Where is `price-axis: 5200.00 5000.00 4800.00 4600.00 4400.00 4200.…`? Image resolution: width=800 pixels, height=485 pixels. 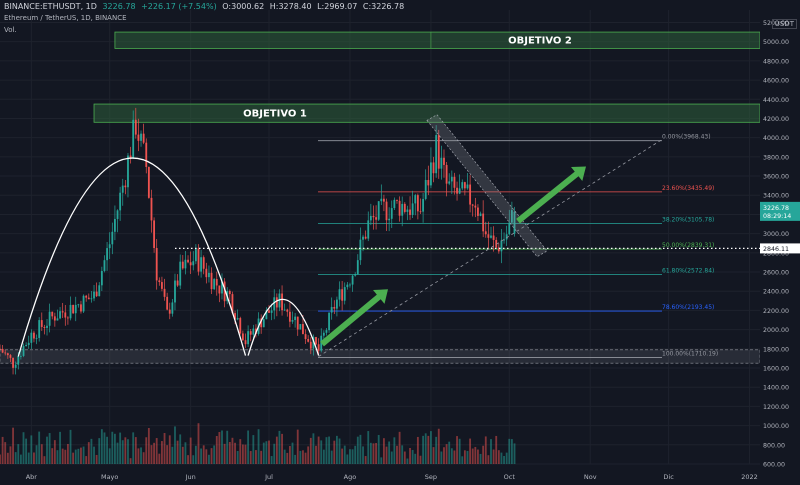
price-axis: 5200.00 5000.00 4800.00 4600.00 4400.00 4200.… is located at coordinates (780, 242).